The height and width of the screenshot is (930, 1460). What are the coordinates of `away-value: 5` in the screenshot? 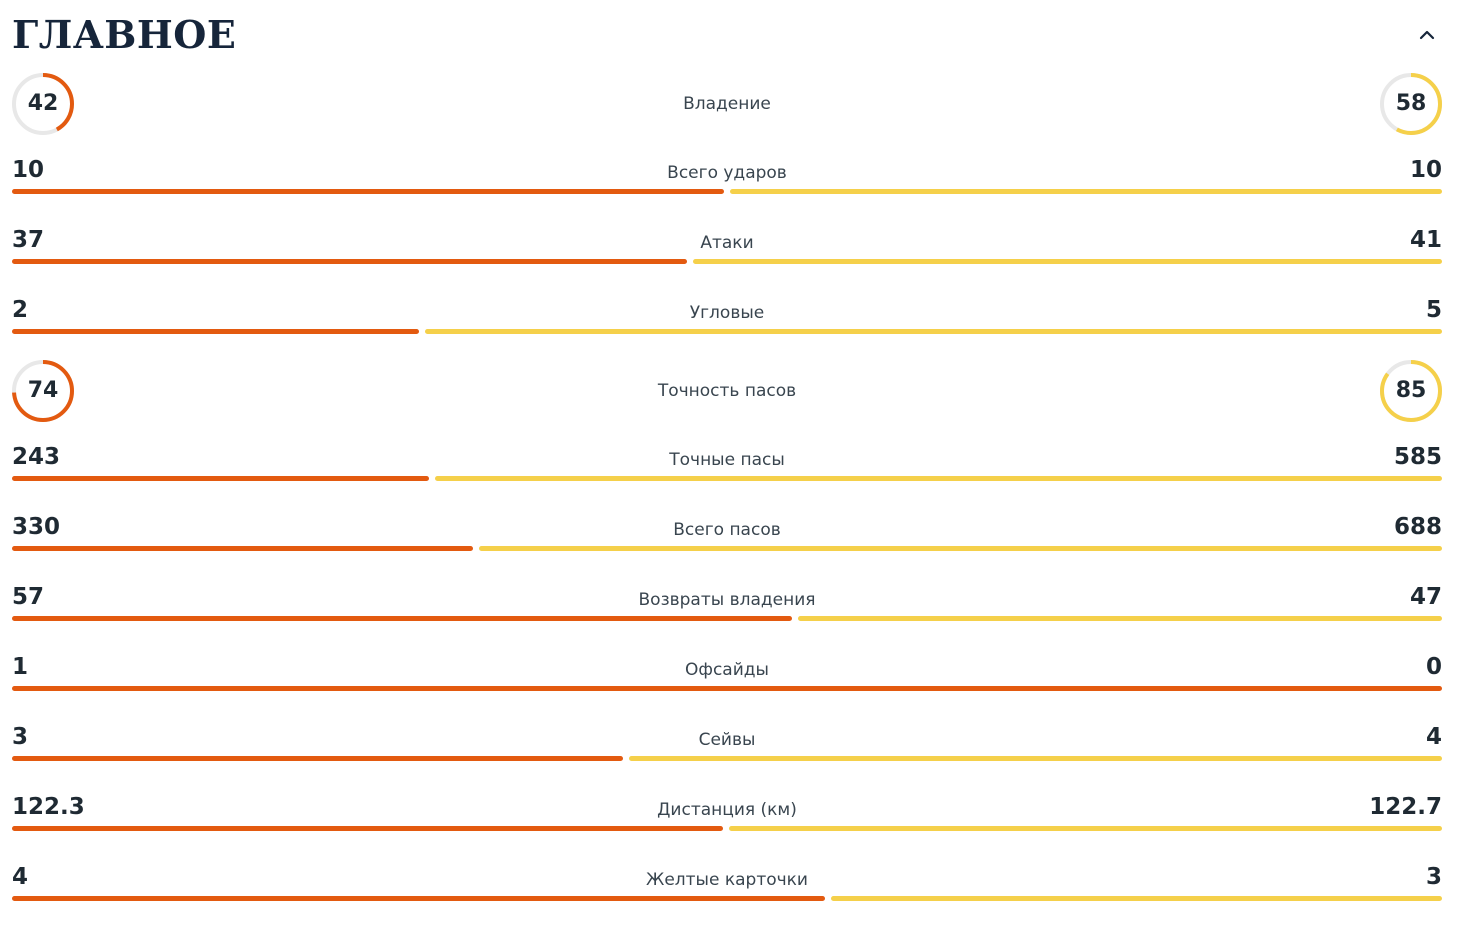 It's located at (1433, 310).